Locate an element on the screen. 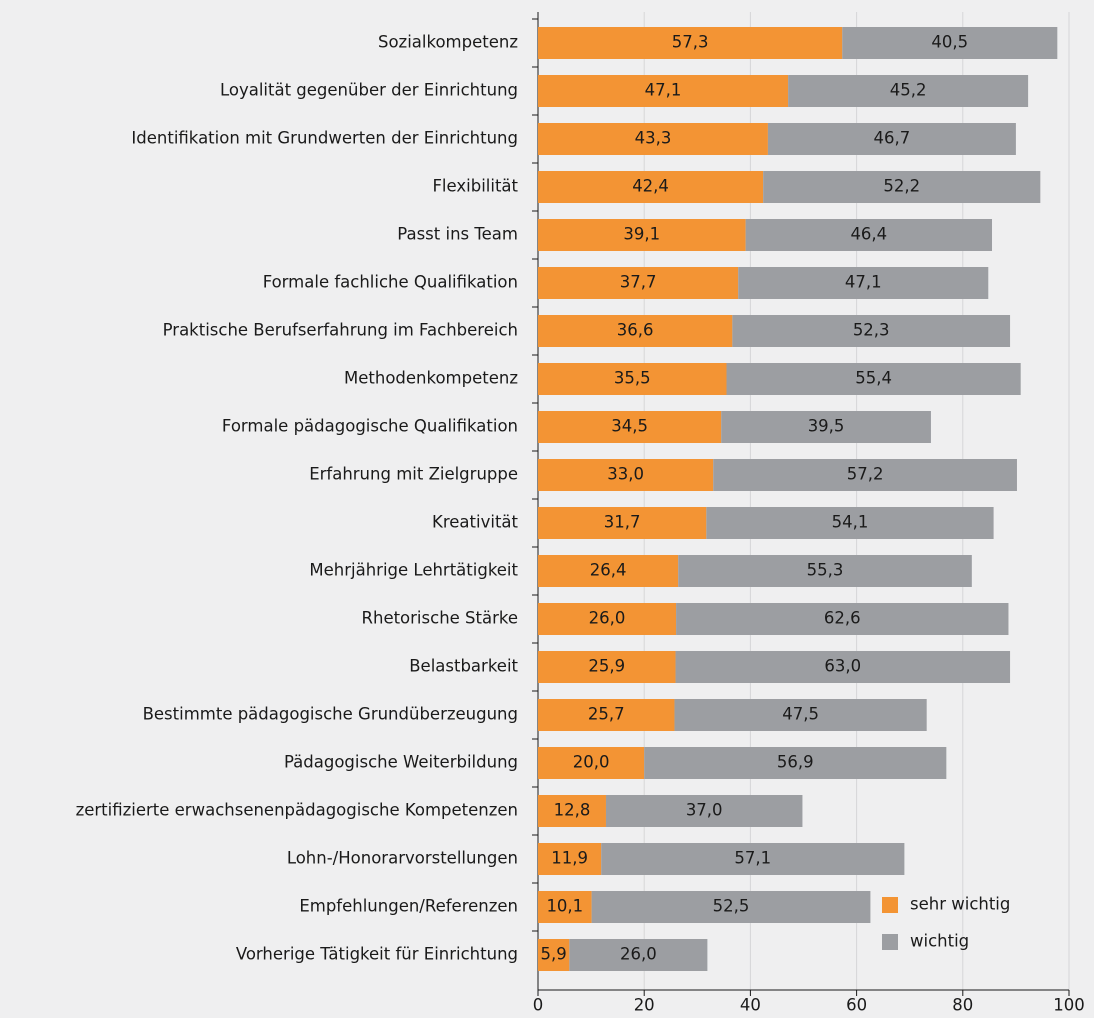 This screenshot has height=1018, width=1094. y-tick-label: Bestimmte pädagogische Grundüberzeugung is located at coordinates (330, 714).